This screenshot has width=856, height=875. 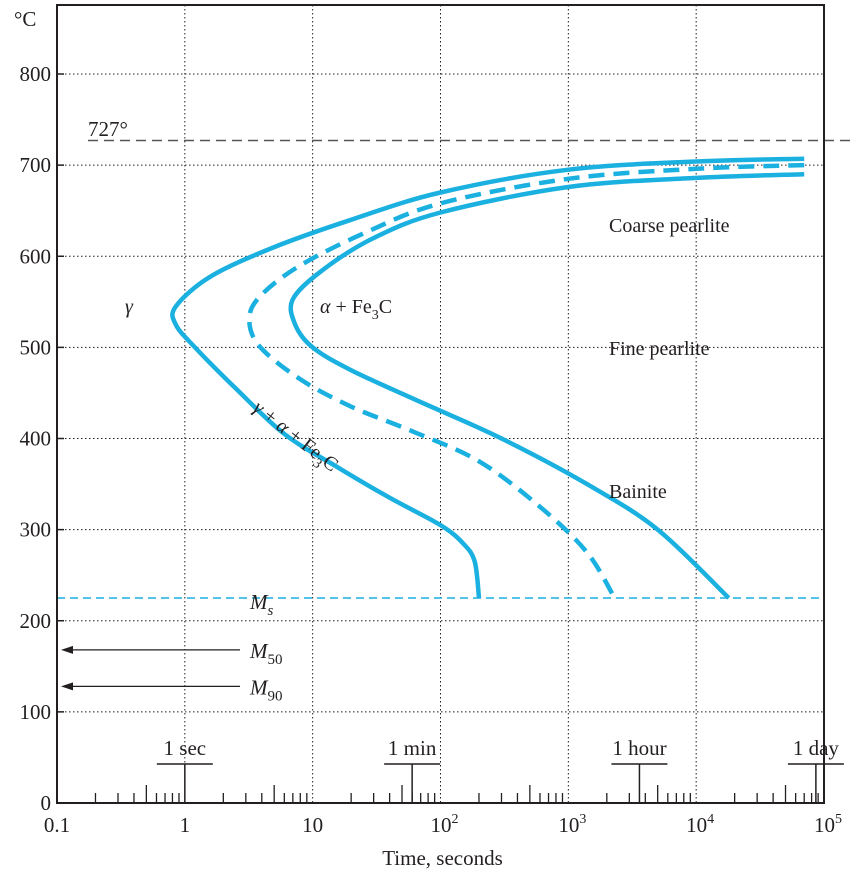 I want to click on ms-label: Ms, so click(x=261, y=604).